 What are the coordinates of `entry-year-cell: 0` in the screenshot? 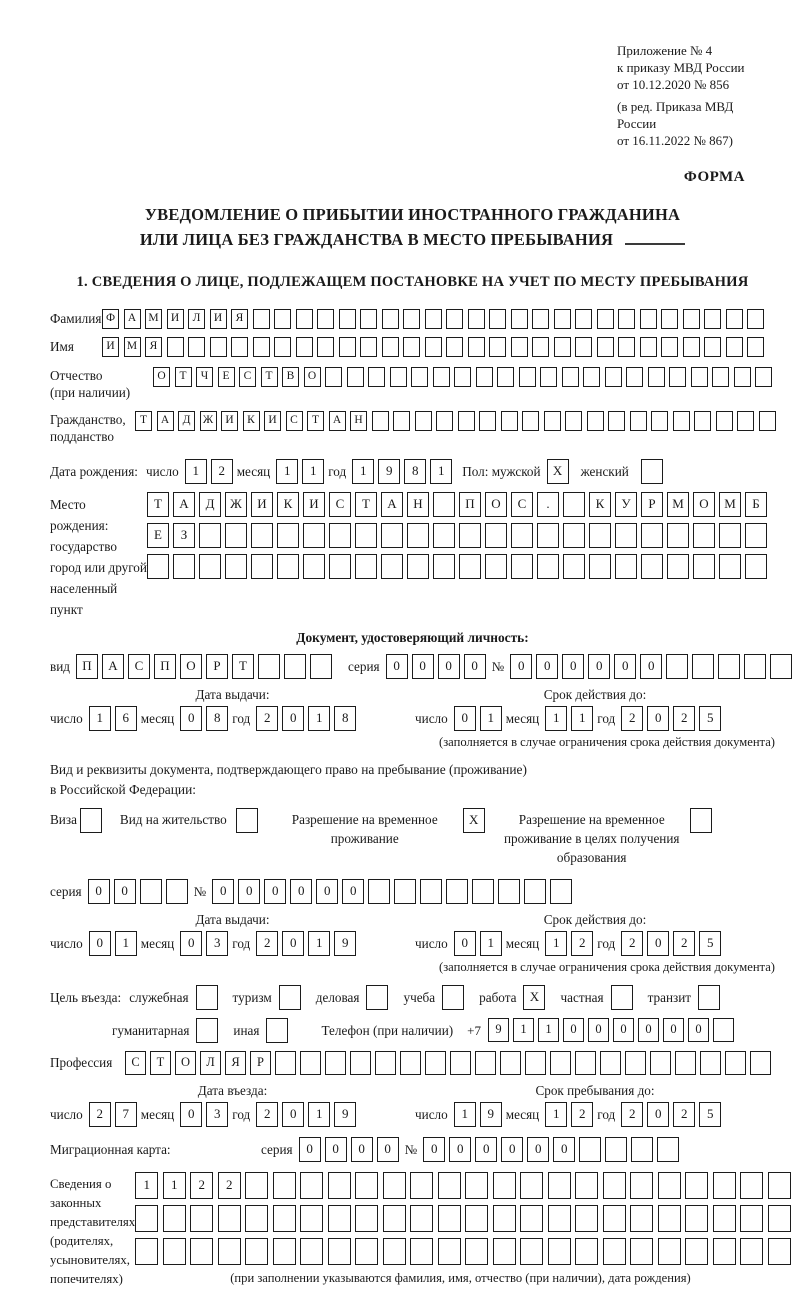 It's located at (293, 1114).